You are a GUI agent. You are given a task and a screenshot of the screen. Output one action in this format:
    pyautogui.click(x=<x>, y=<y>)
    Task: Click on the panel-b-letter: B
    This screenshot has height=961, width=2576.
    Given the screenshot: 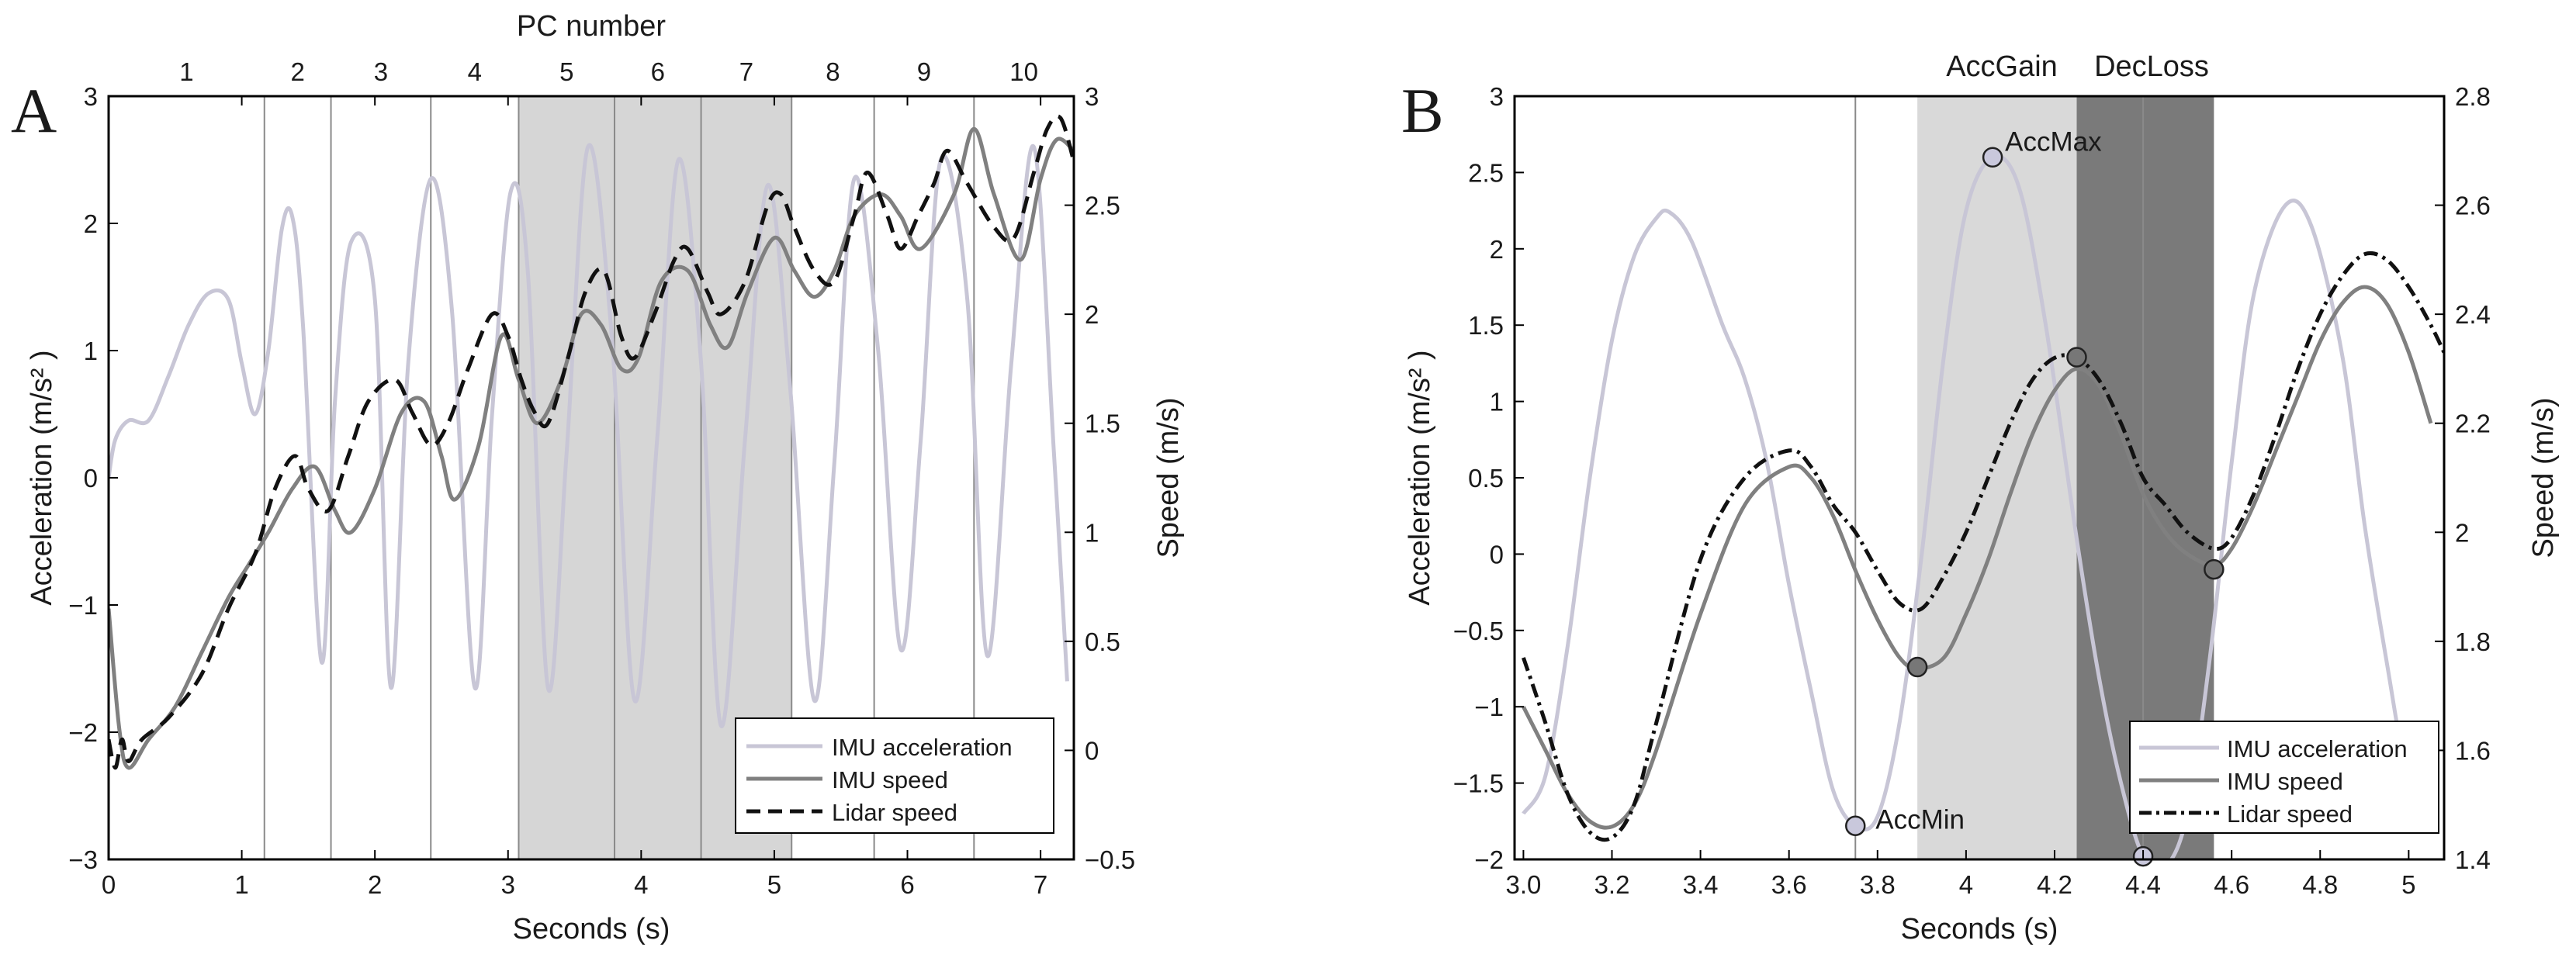 What is the action you would take?
    pyautogui.click(x=1422, y=110)
    